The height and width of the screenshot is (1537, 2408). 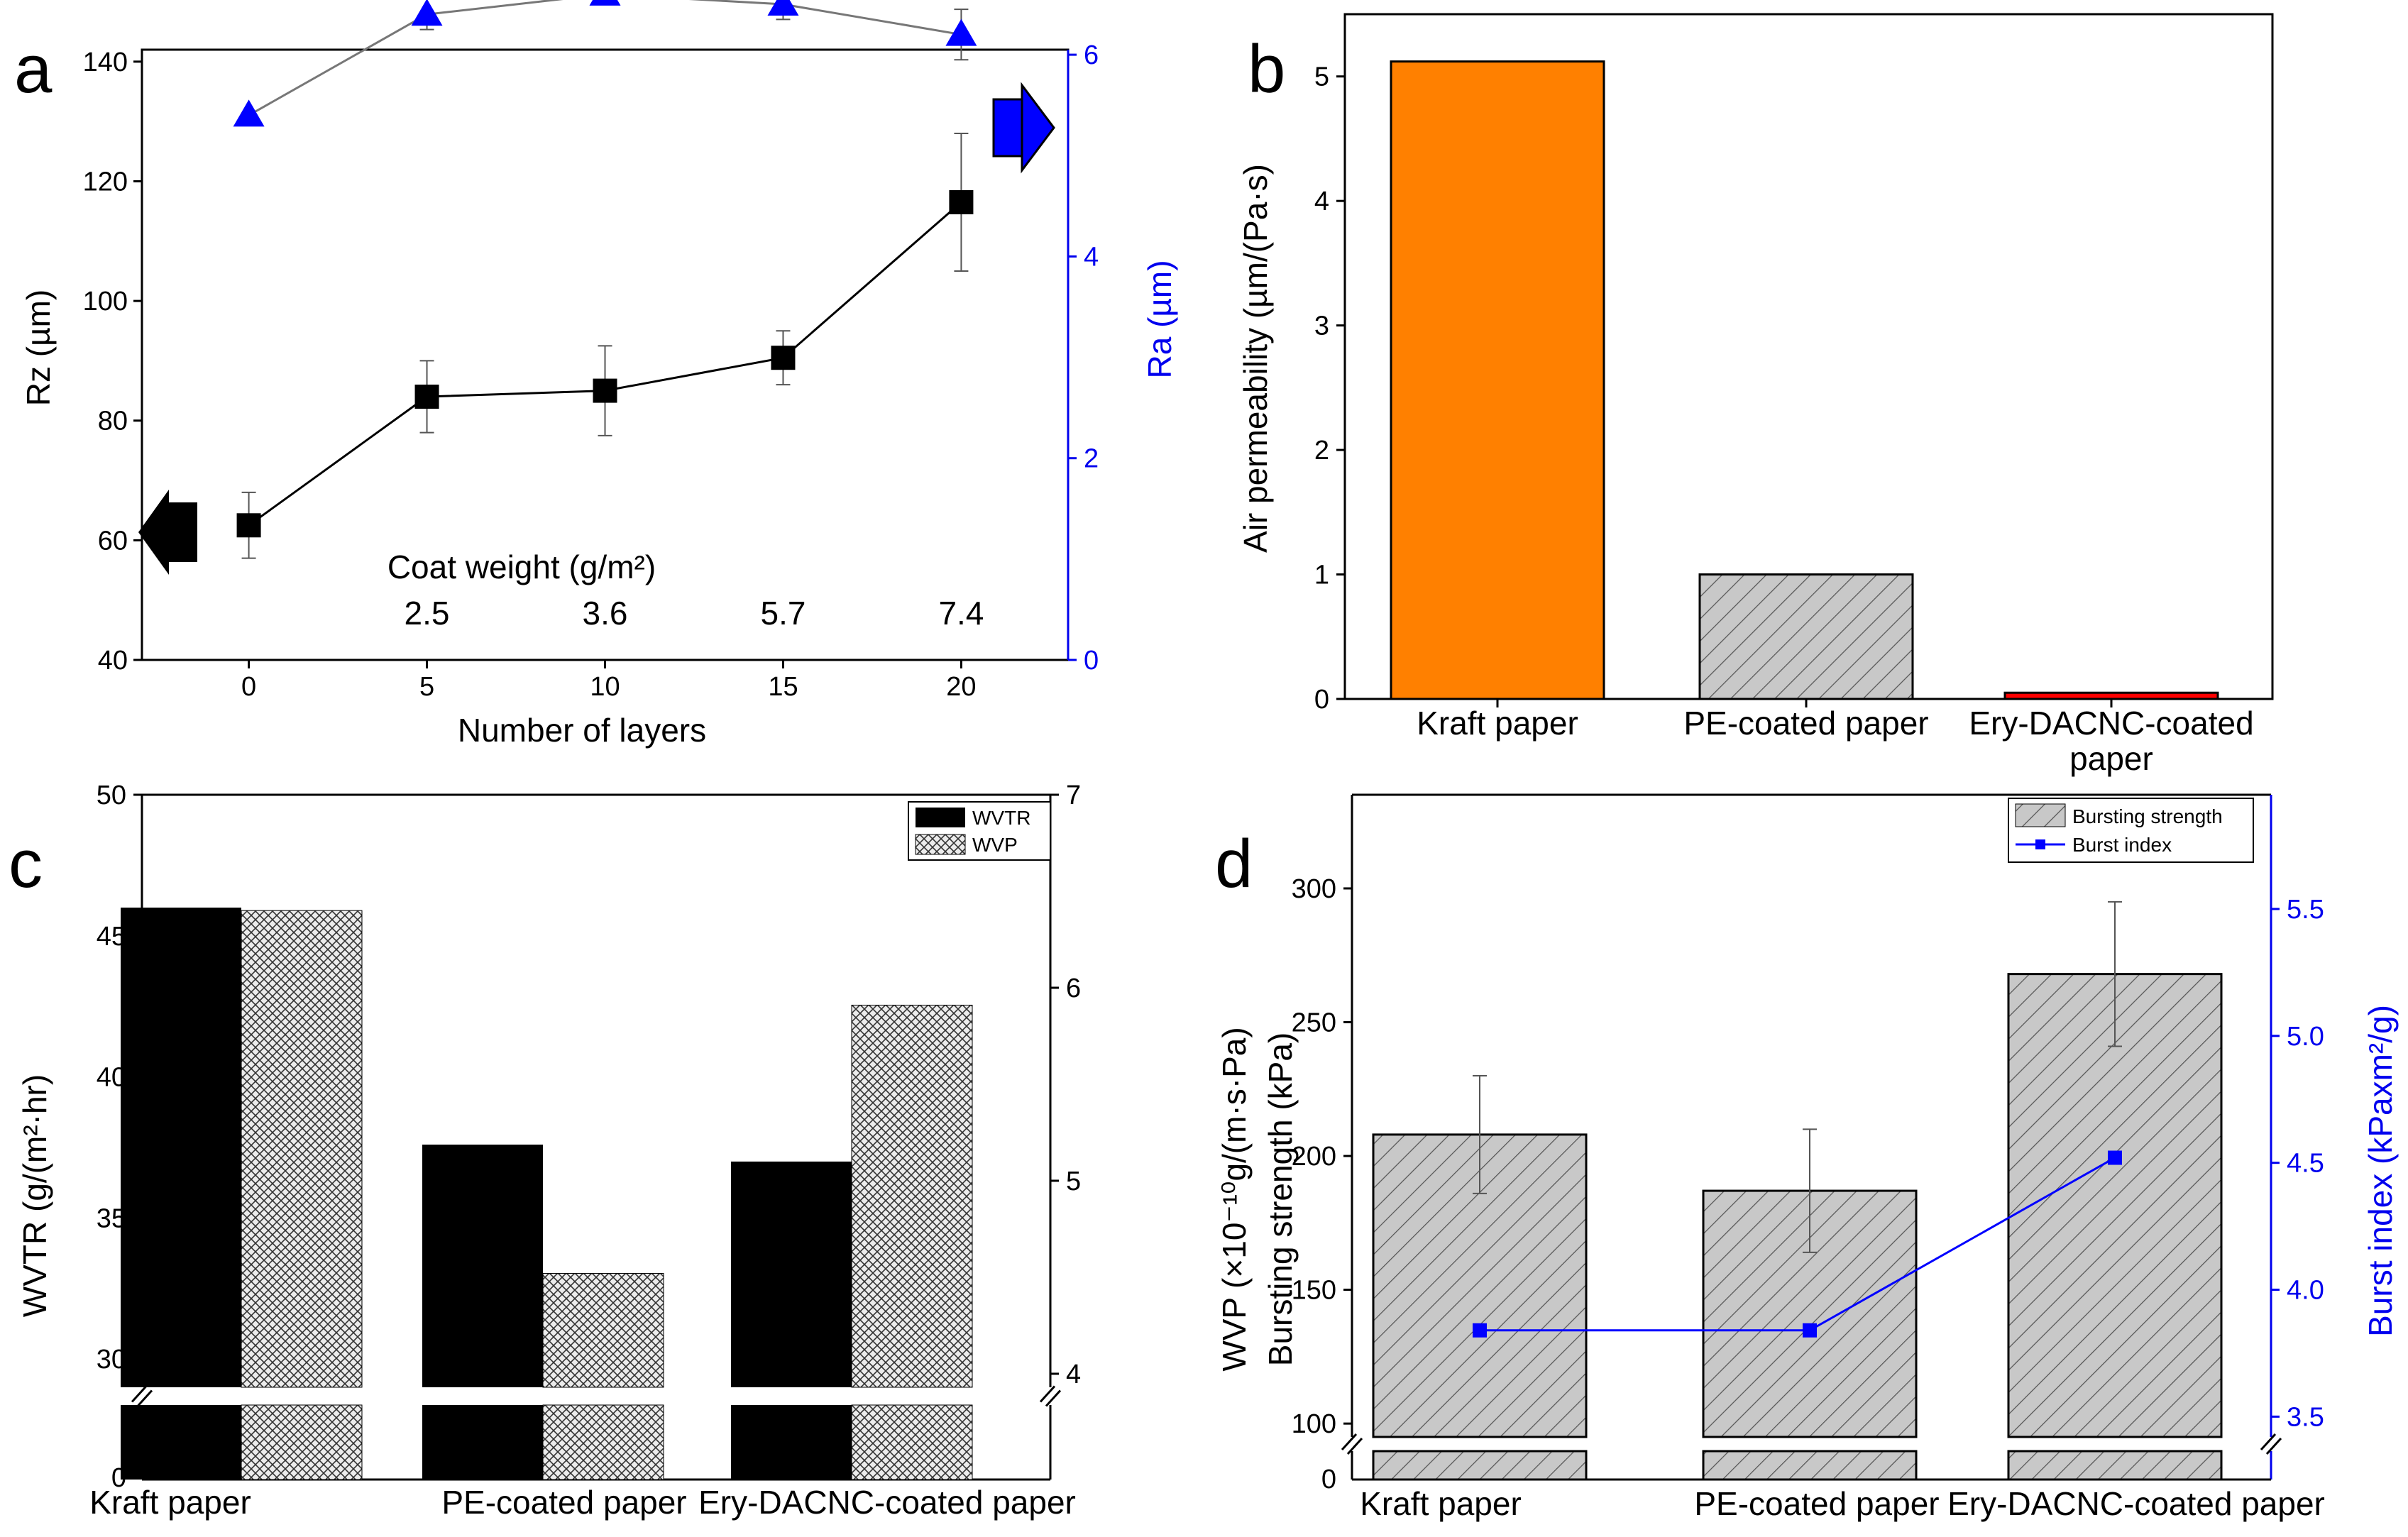 What do you see at coordinates (1091, 661) in the screenshot?
I see `a-y2tick-label: 0` at bounding box center [1091, 661].